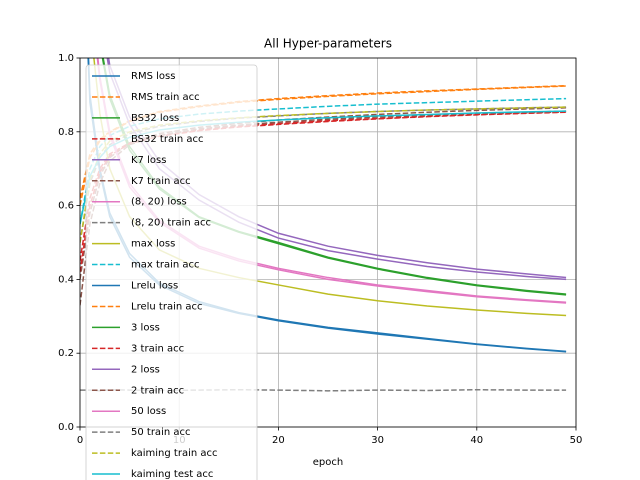  I want to click on legend-label: RMS train acc, so click(165, 97).